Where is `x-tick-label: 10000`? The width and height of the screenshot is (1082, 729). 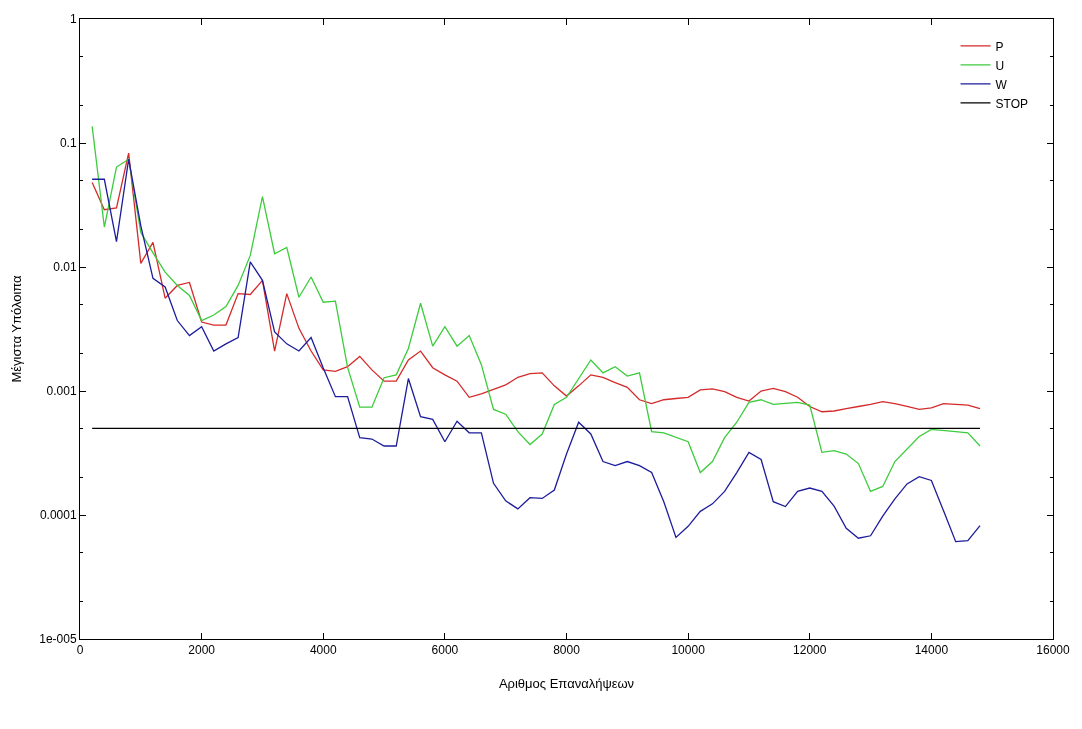
x-tick-label: 10000 is located at coordinates (688, 650).